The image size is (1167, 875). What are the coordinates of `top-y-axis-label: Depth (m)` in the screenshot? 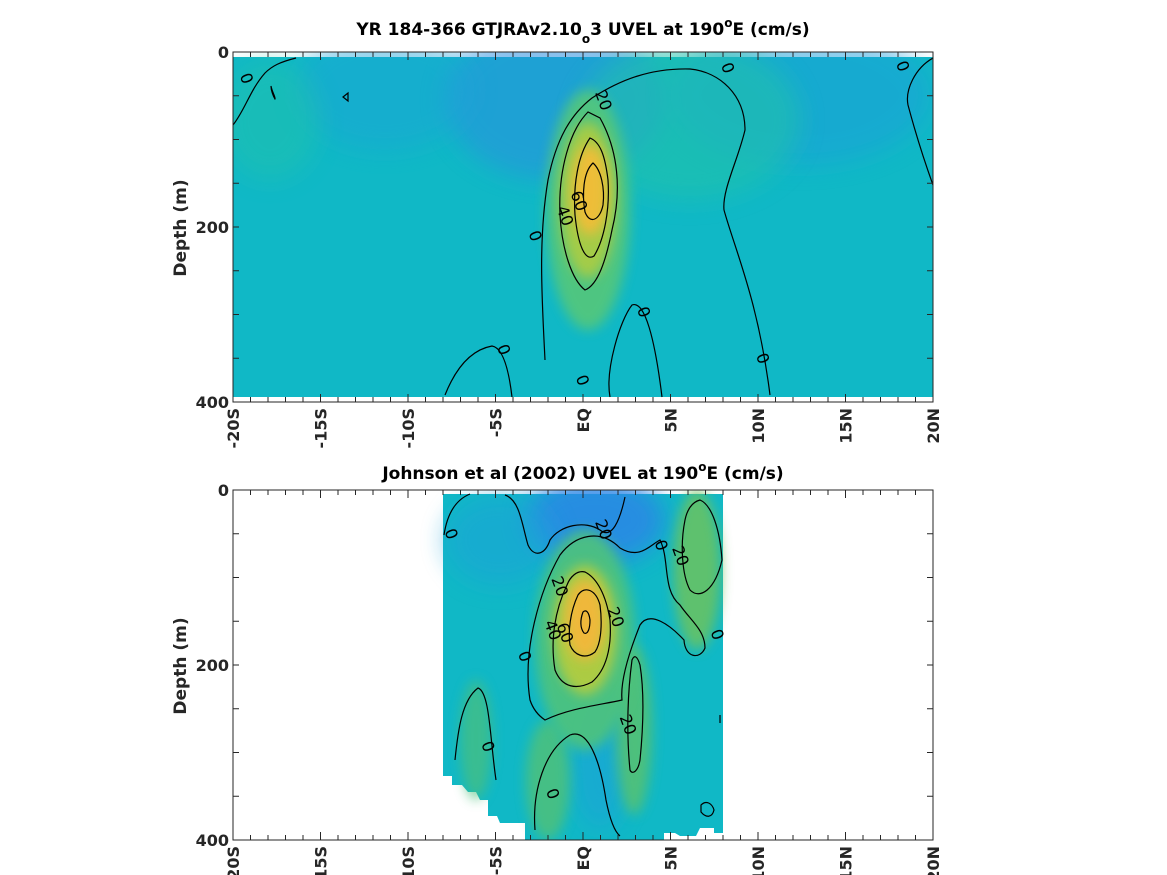 It's located at (181, 227).